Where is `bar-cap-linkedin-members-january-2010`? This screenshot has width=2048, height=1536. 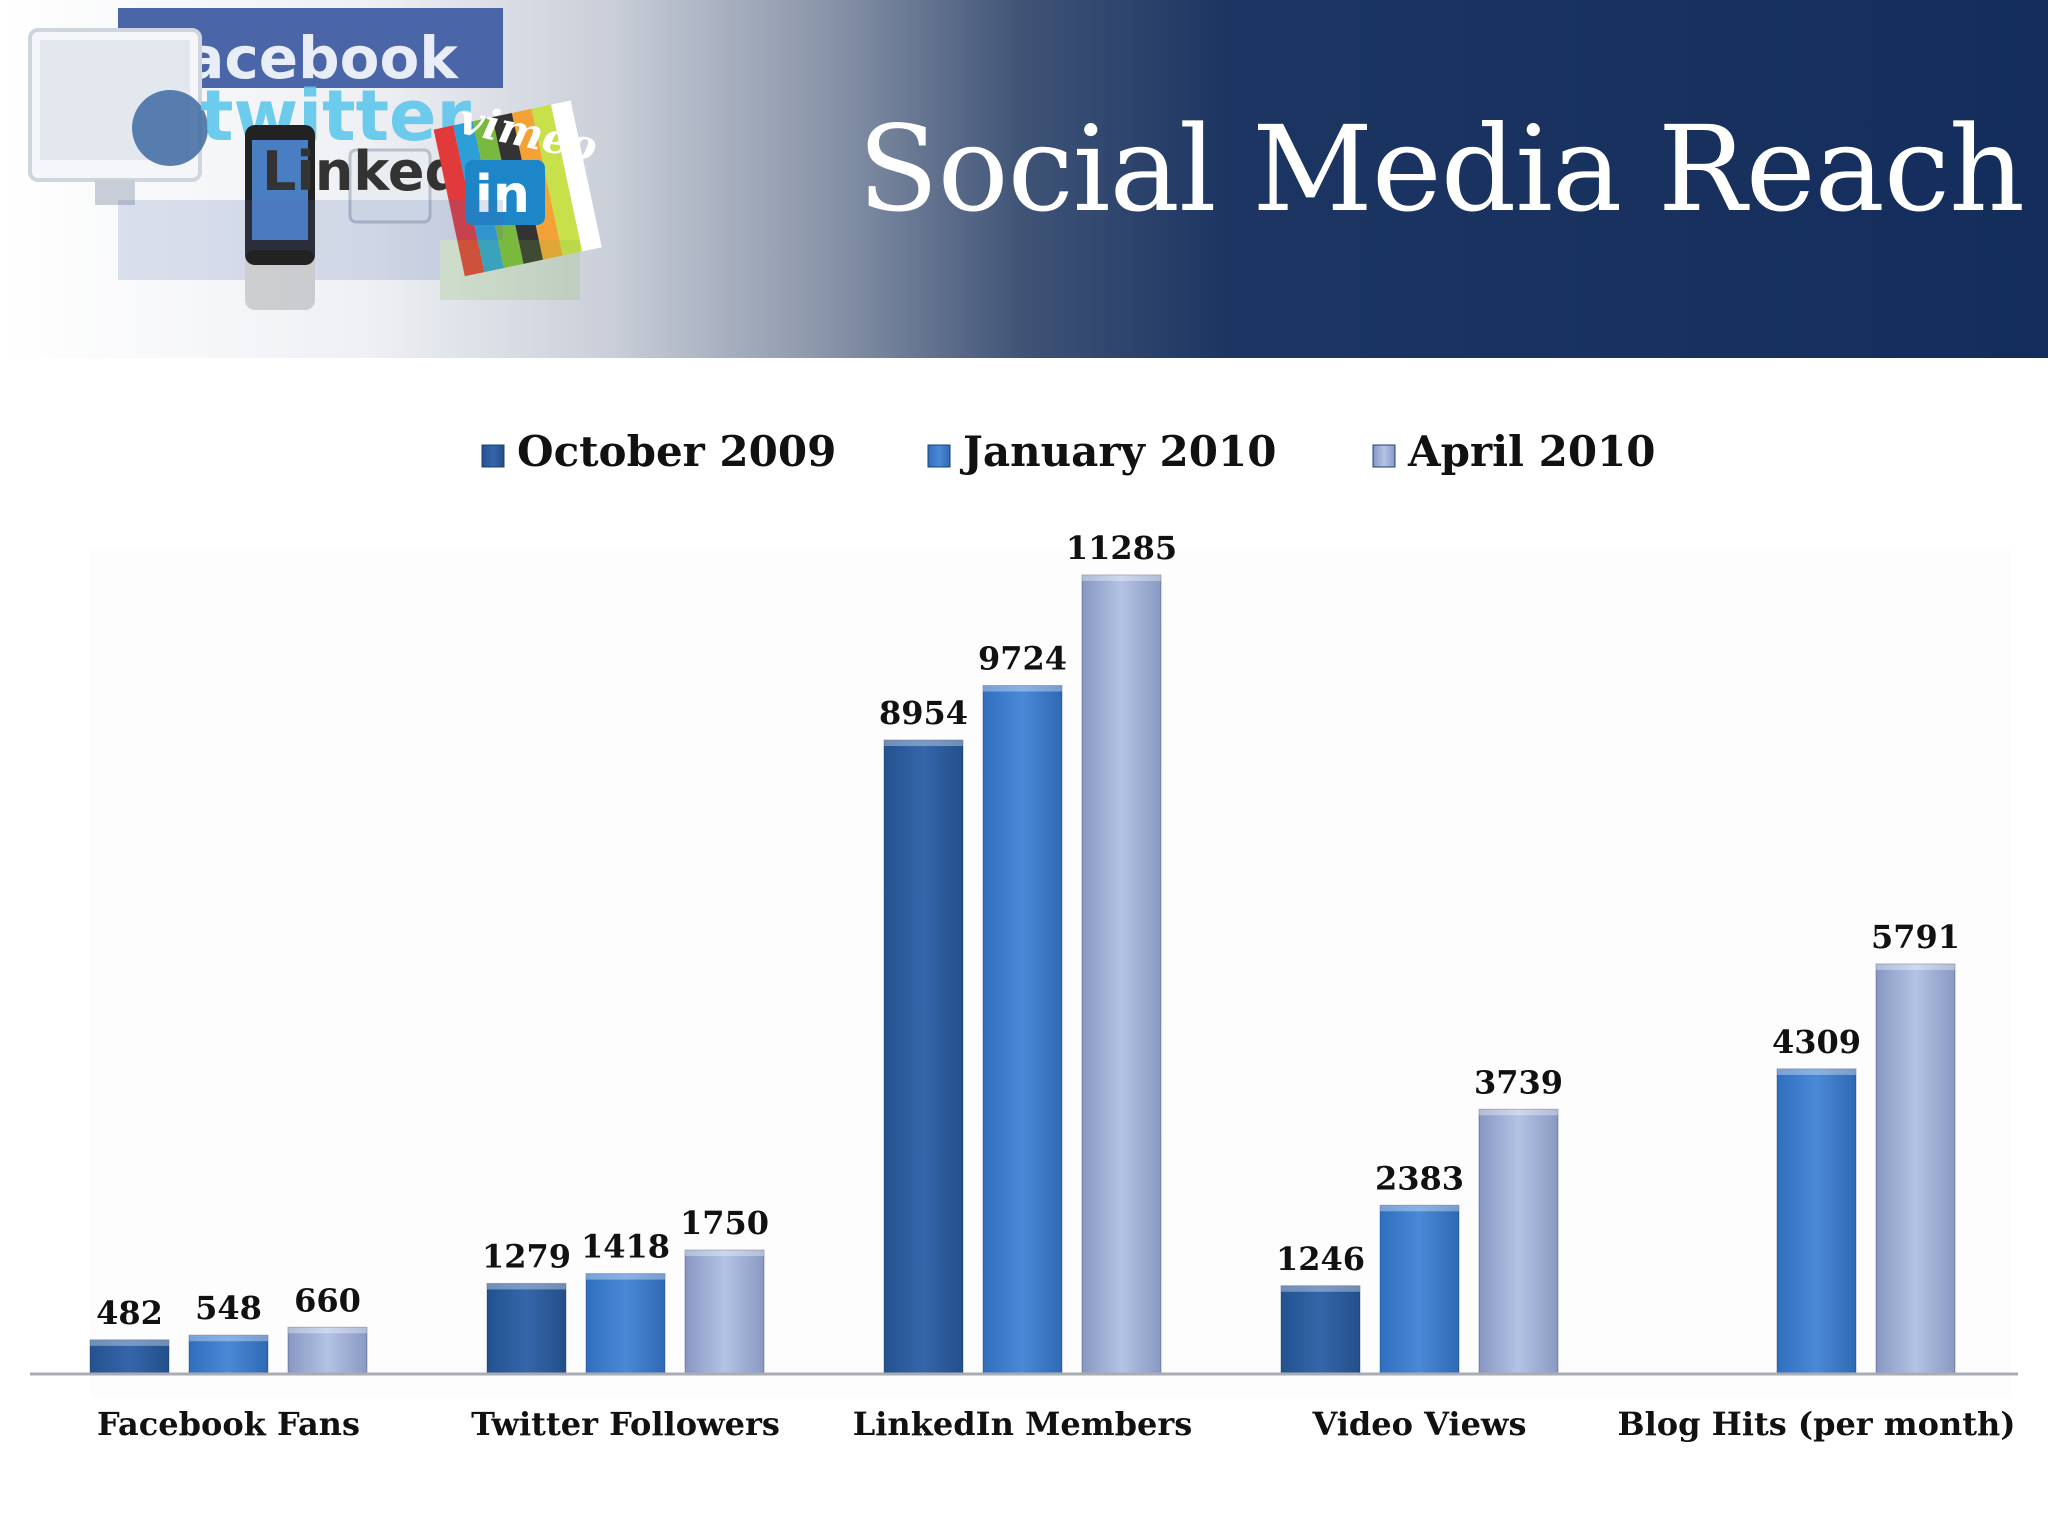
bar-cap-linkedin-members-january-2010 is located at coordinates (1022, 688).